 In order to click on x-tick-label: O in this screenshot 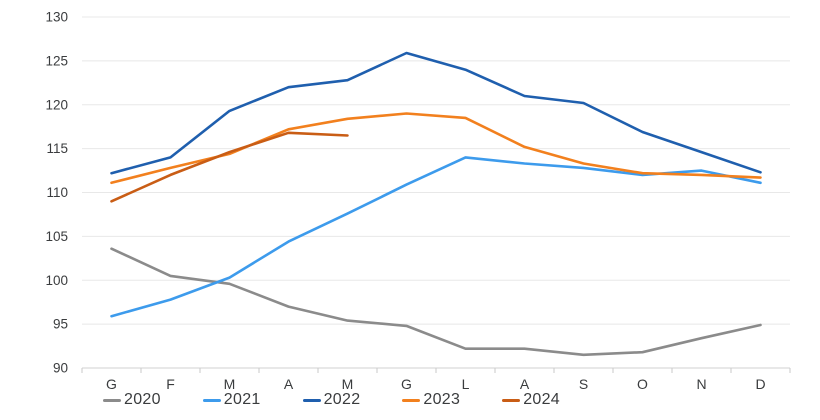, I will do `click(642, 384)`.